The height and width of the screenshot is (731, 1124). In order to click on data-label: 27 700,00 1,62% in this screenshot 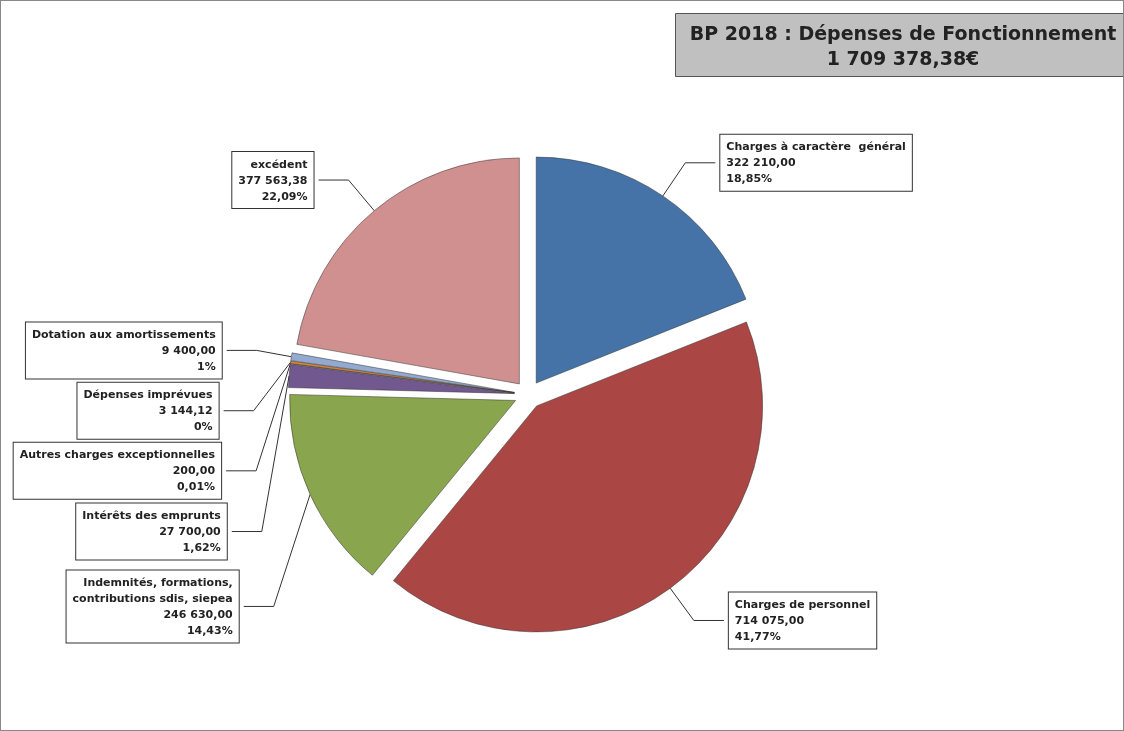, I will do `click(190, 540)`.